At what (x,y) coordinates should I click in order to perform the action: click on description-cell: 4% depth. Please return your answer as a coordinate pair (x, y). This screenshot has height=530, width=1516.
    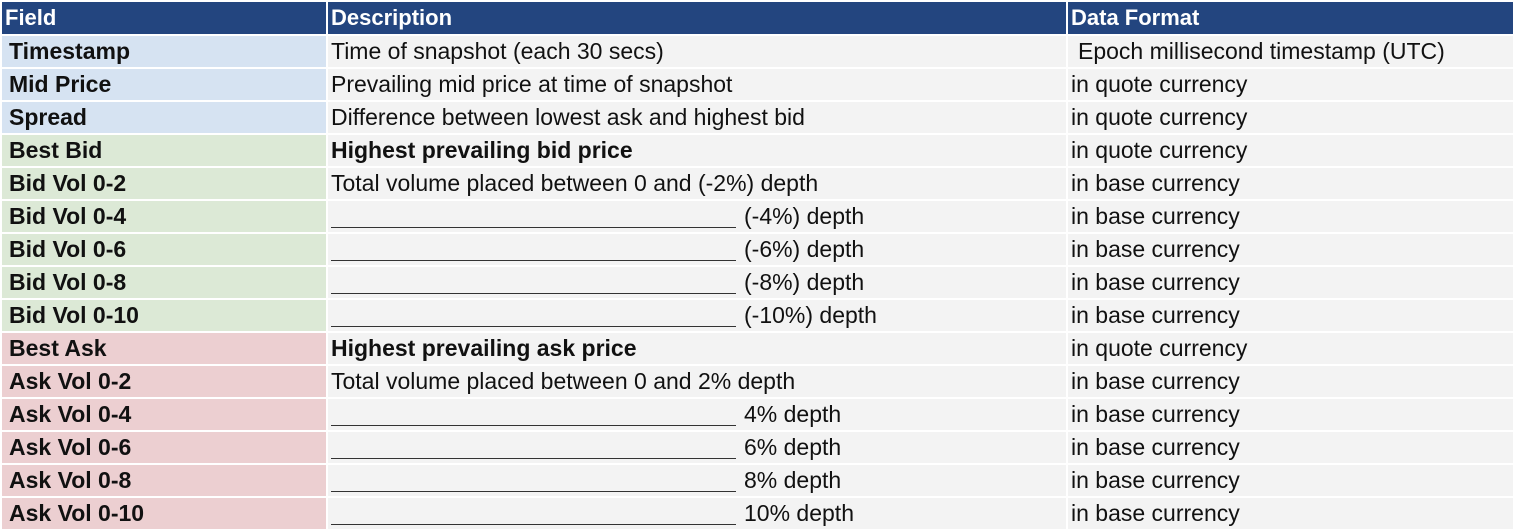
    Looking at the image, I should click on (697, 414).